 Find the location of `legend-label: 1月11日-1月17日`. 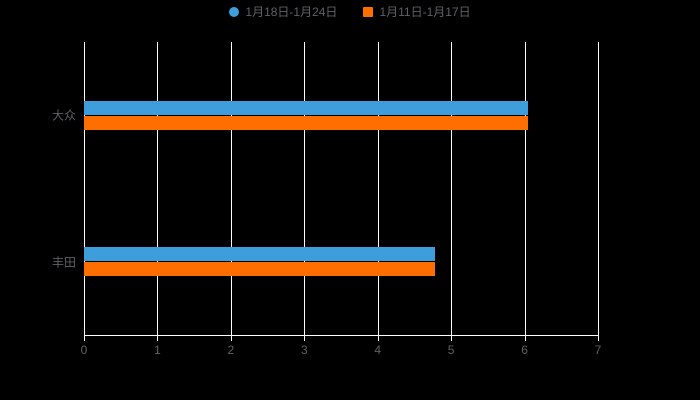

legend-label: 1月11日-1月17日 is located at coordinates (425, 12).